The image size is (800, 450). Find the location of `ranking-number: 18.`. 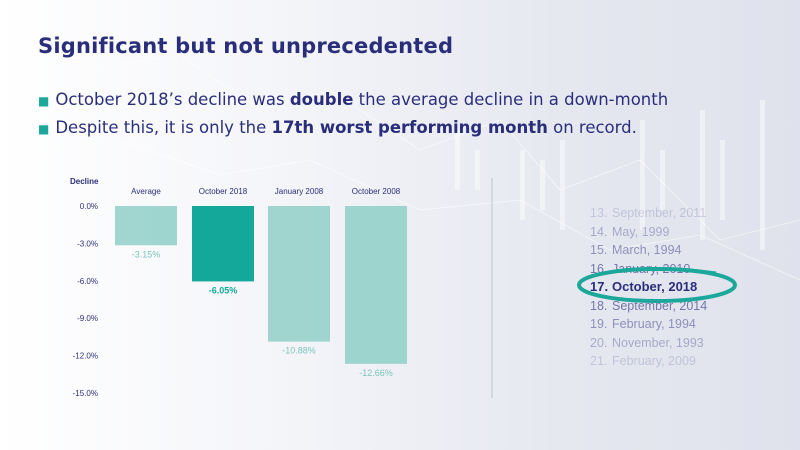

ranking-number: 18. is located at coordinates (599, 305).